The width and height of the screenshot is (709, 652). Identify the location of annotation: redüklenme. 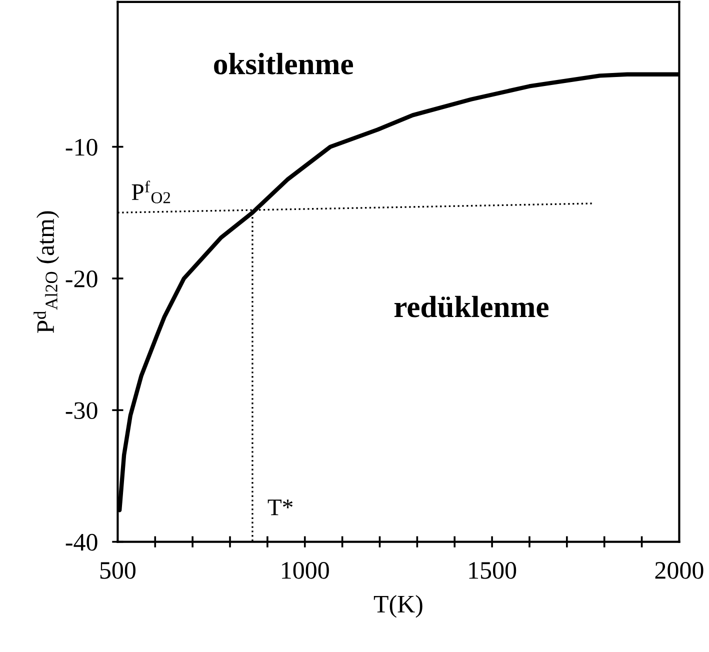
(471, 307).